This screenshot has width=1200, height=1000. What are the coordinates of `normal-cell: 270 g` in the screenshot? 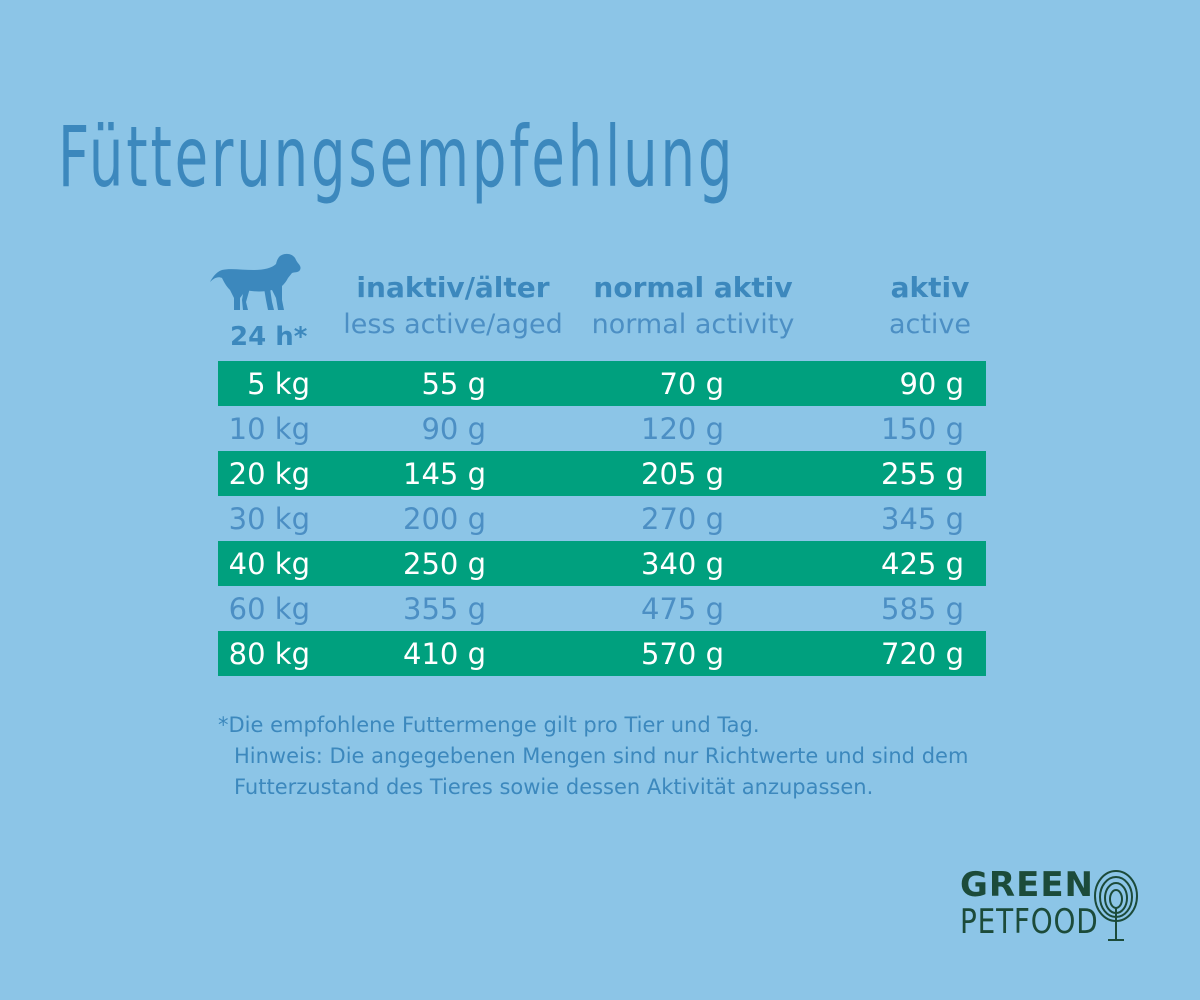 It's located at (682, 519).